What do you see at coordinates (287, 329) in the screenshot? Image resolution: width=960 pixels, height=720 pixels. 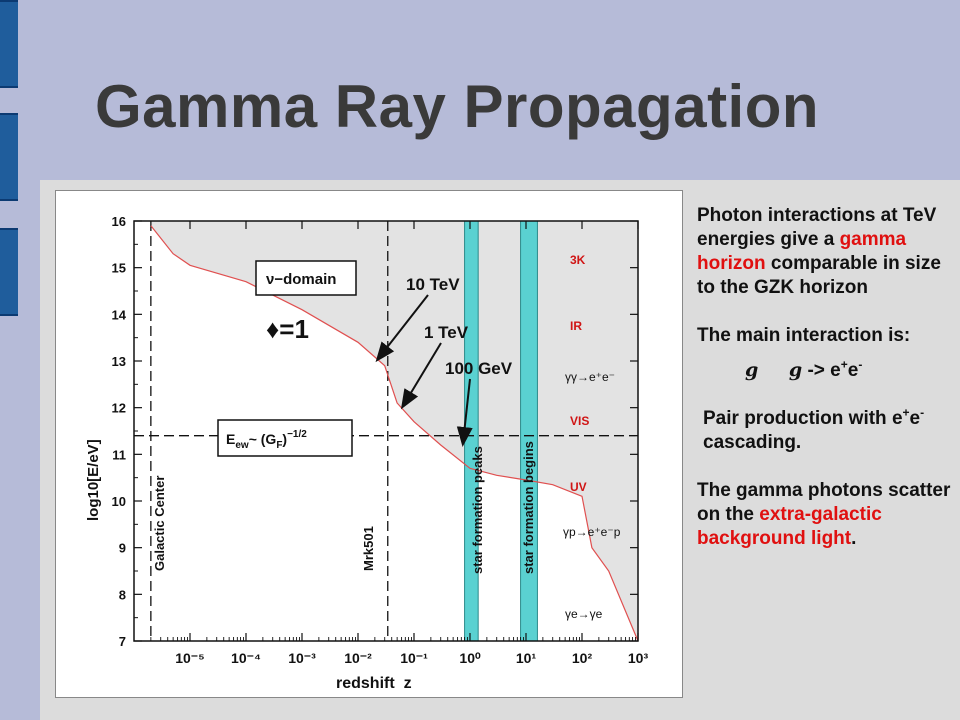 I see `tau-equals-one-label: ♦=1` at bounding box center [287, 329].